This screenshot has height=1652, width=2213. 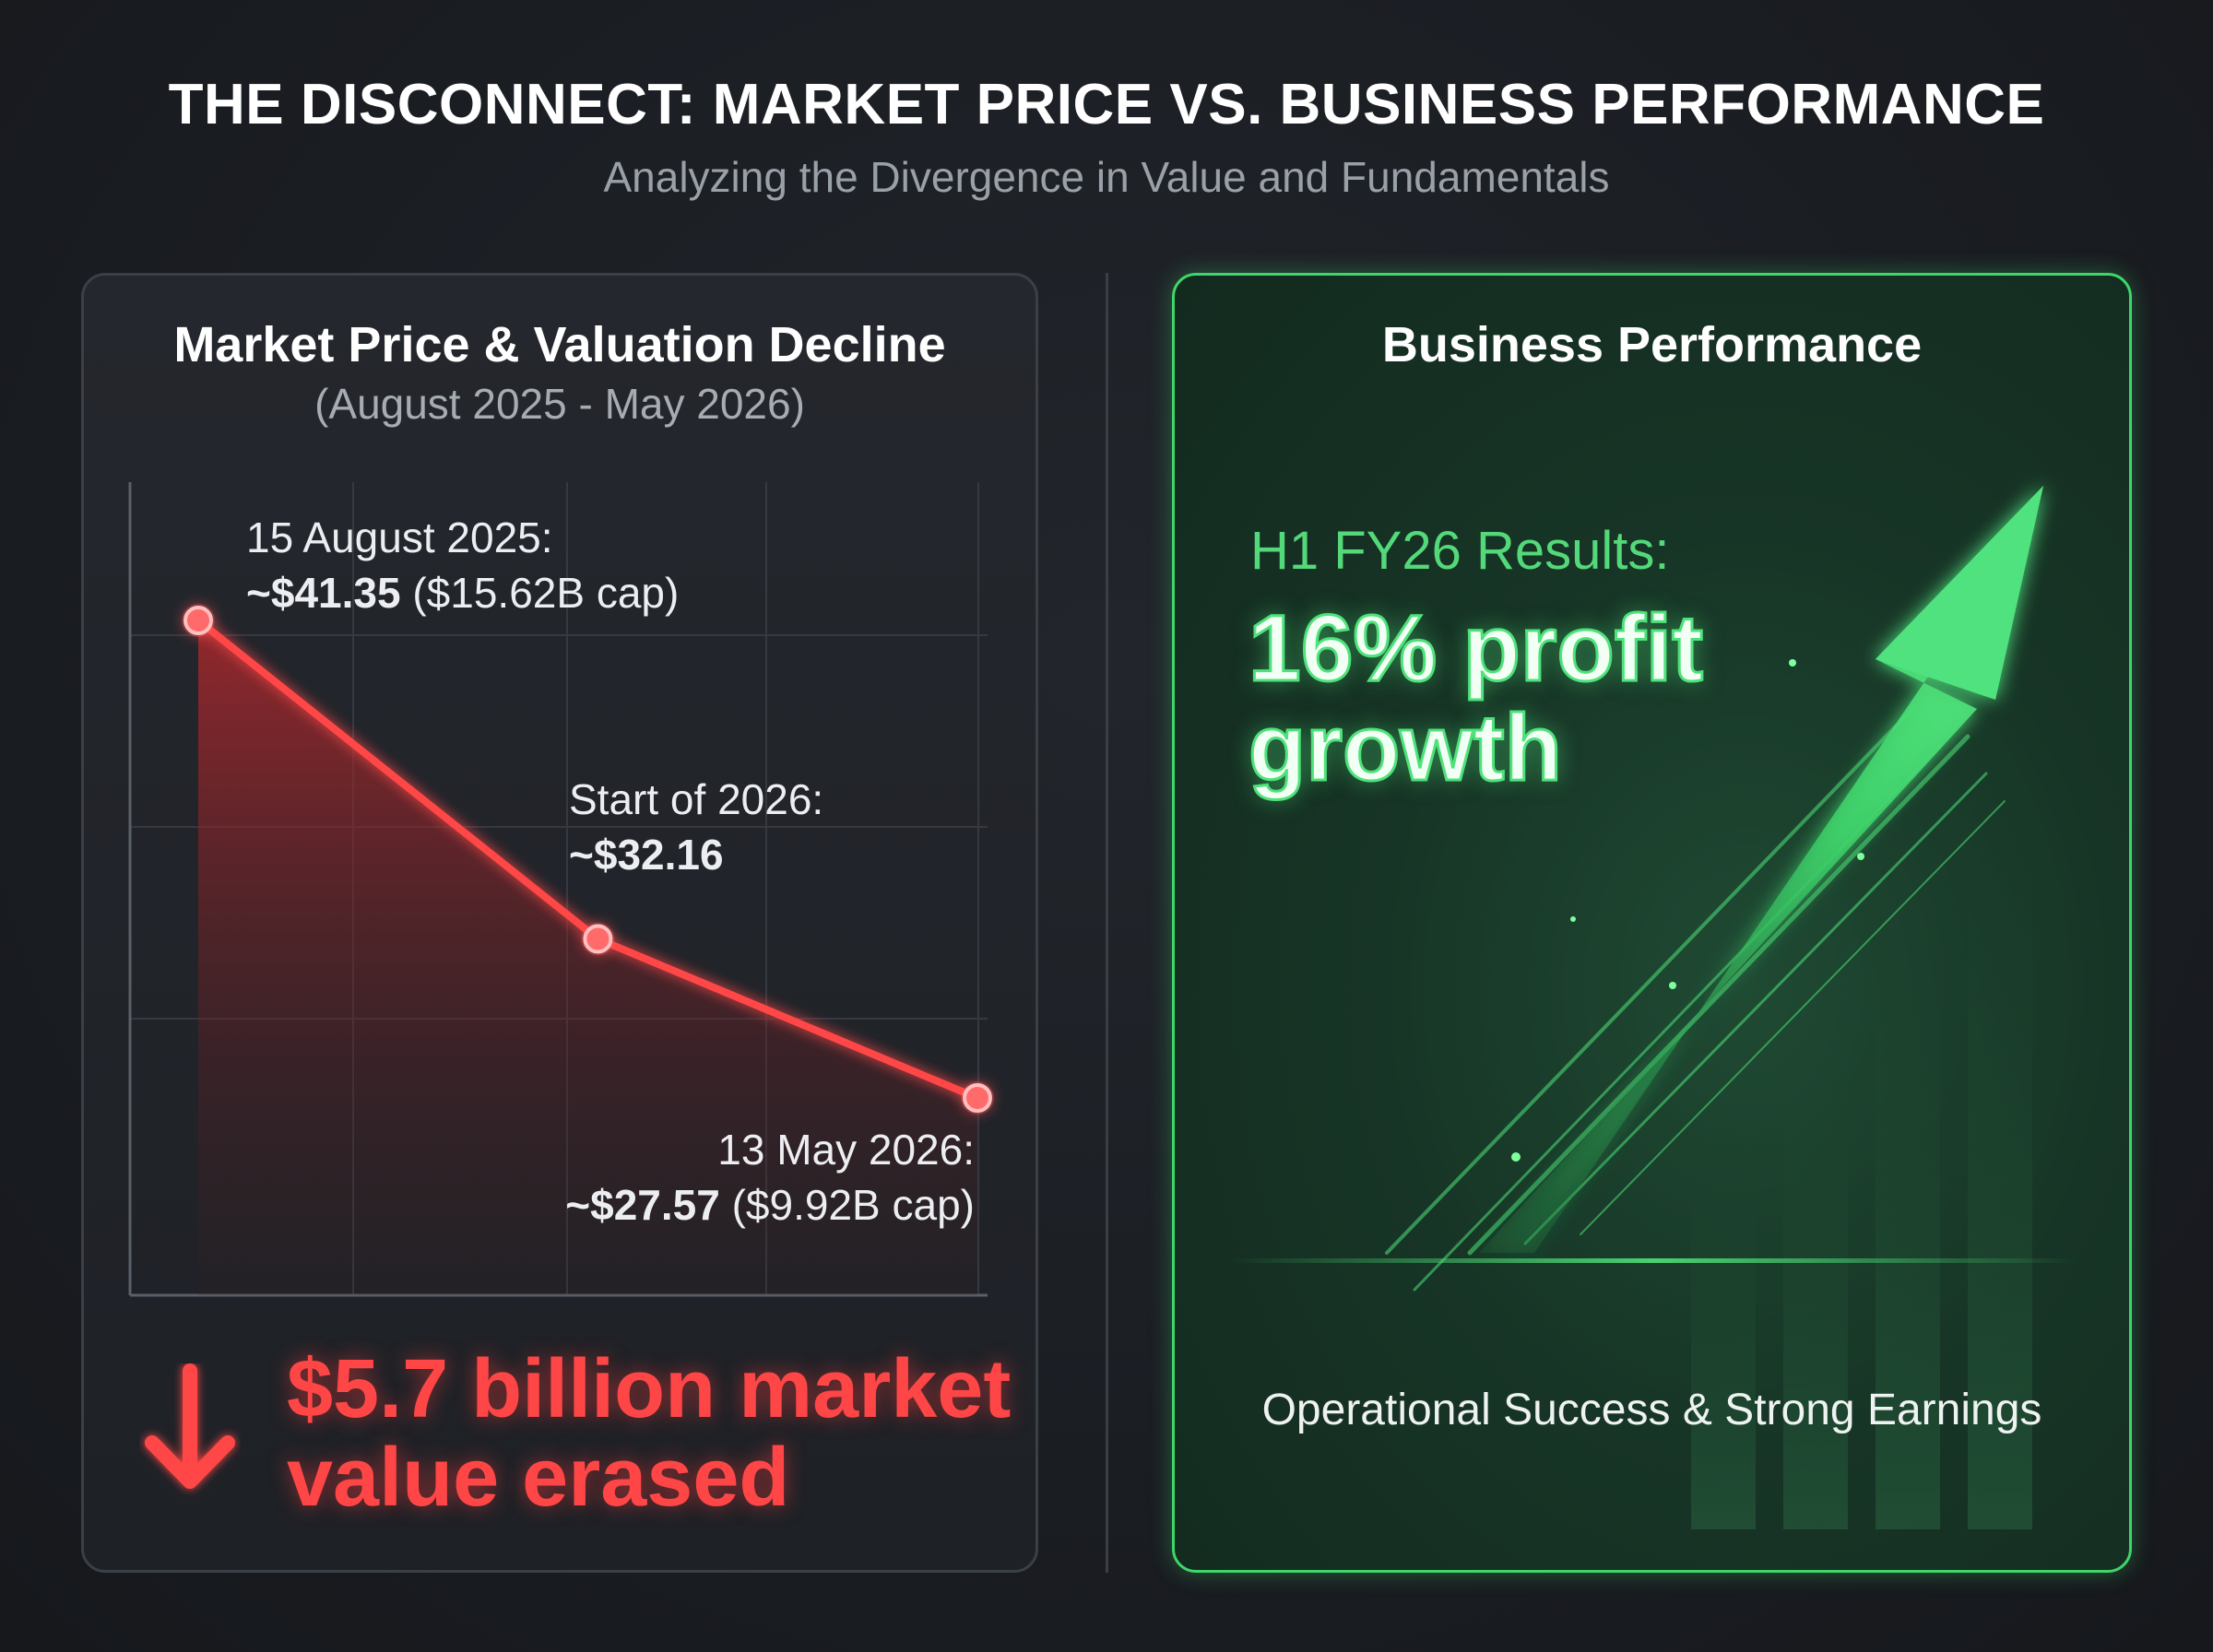 What do you see at coordinates (1651, 1410) in the screenshot?
I see `performance-footer: Operational Success & Strong Earnings` at bounding box center [1651, 1410].